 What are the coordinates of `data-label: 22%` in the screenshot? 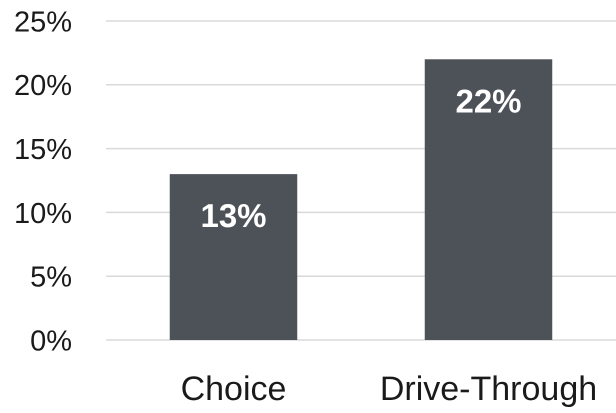 It's located at (488, 101).